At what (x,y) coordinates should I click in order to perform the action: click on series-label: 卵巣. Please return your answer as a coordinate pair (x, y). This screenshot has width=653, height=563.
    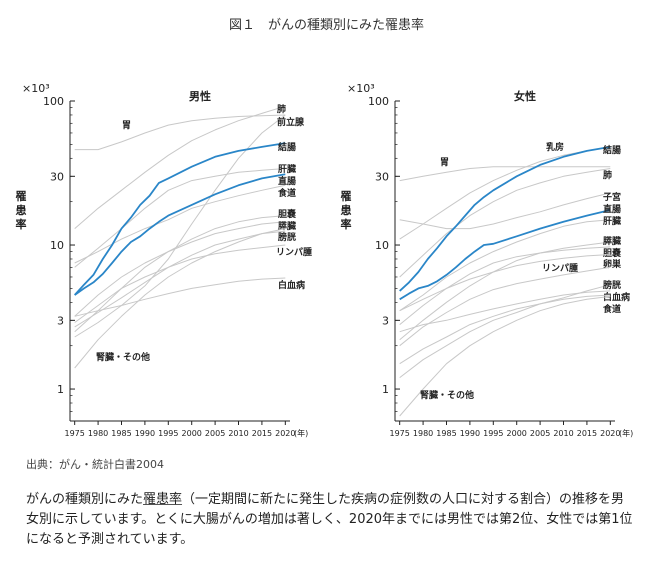
    Looking at the image, I should click on (612, 264).